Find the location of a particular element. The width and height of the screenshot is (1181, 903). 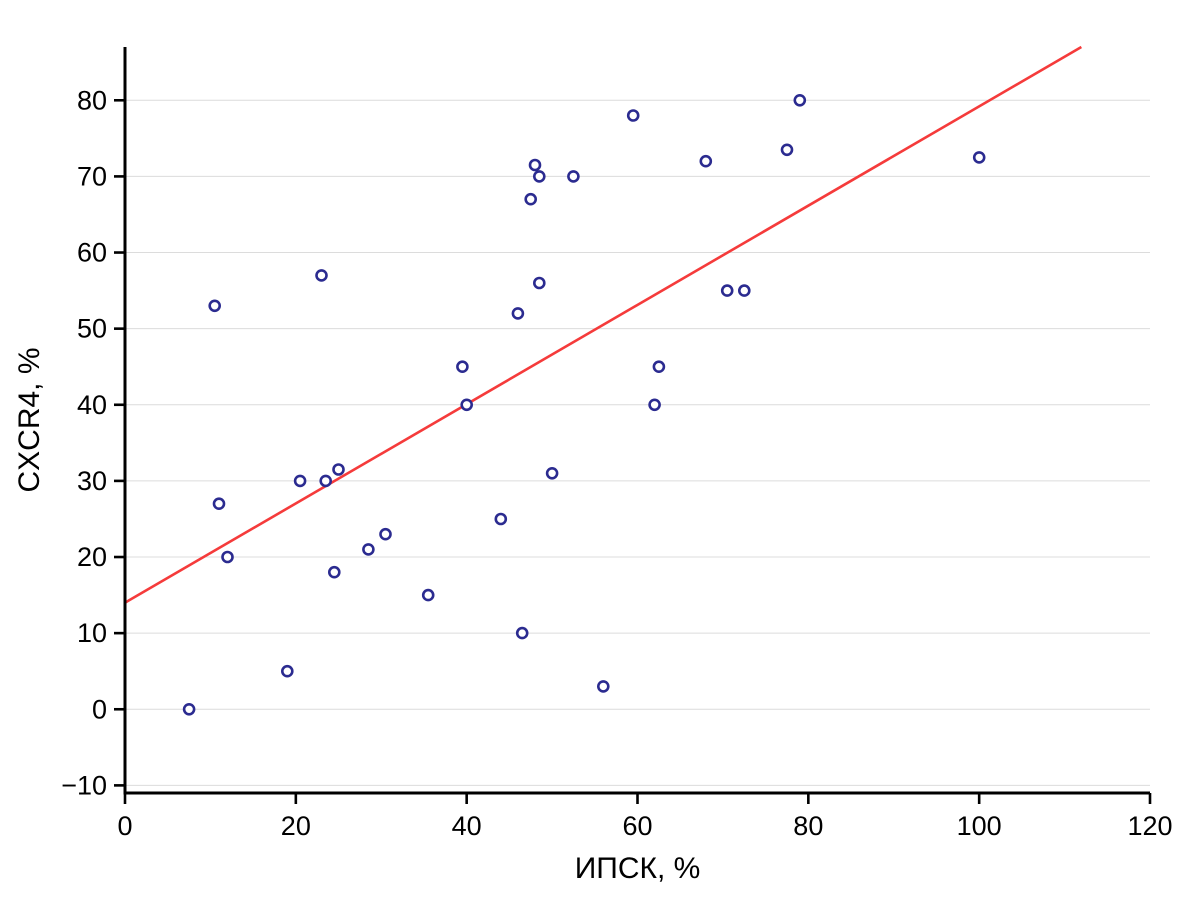

svg-text: 100 is located at coordinates (979, 826).